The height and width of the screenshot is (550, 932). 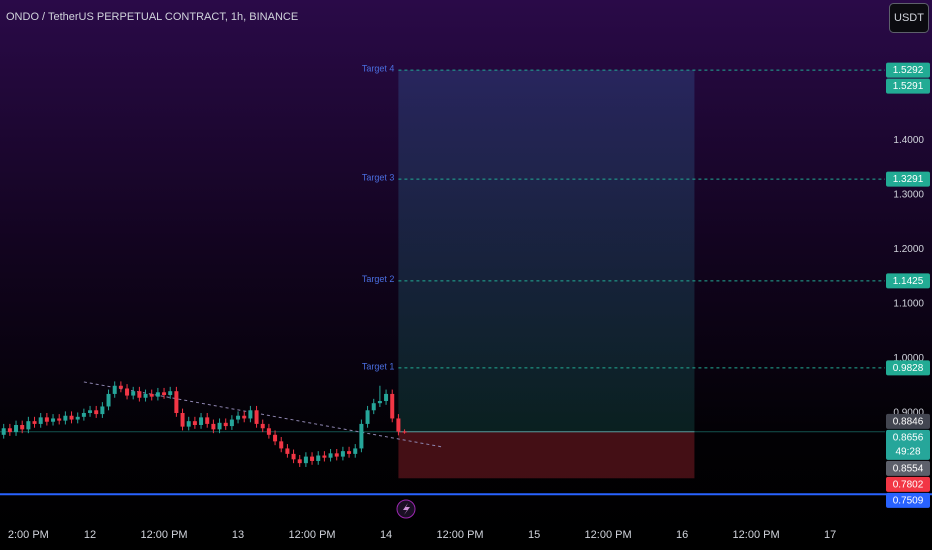 I want to click on price-label: 1.3291, so click(x=908, y=179).